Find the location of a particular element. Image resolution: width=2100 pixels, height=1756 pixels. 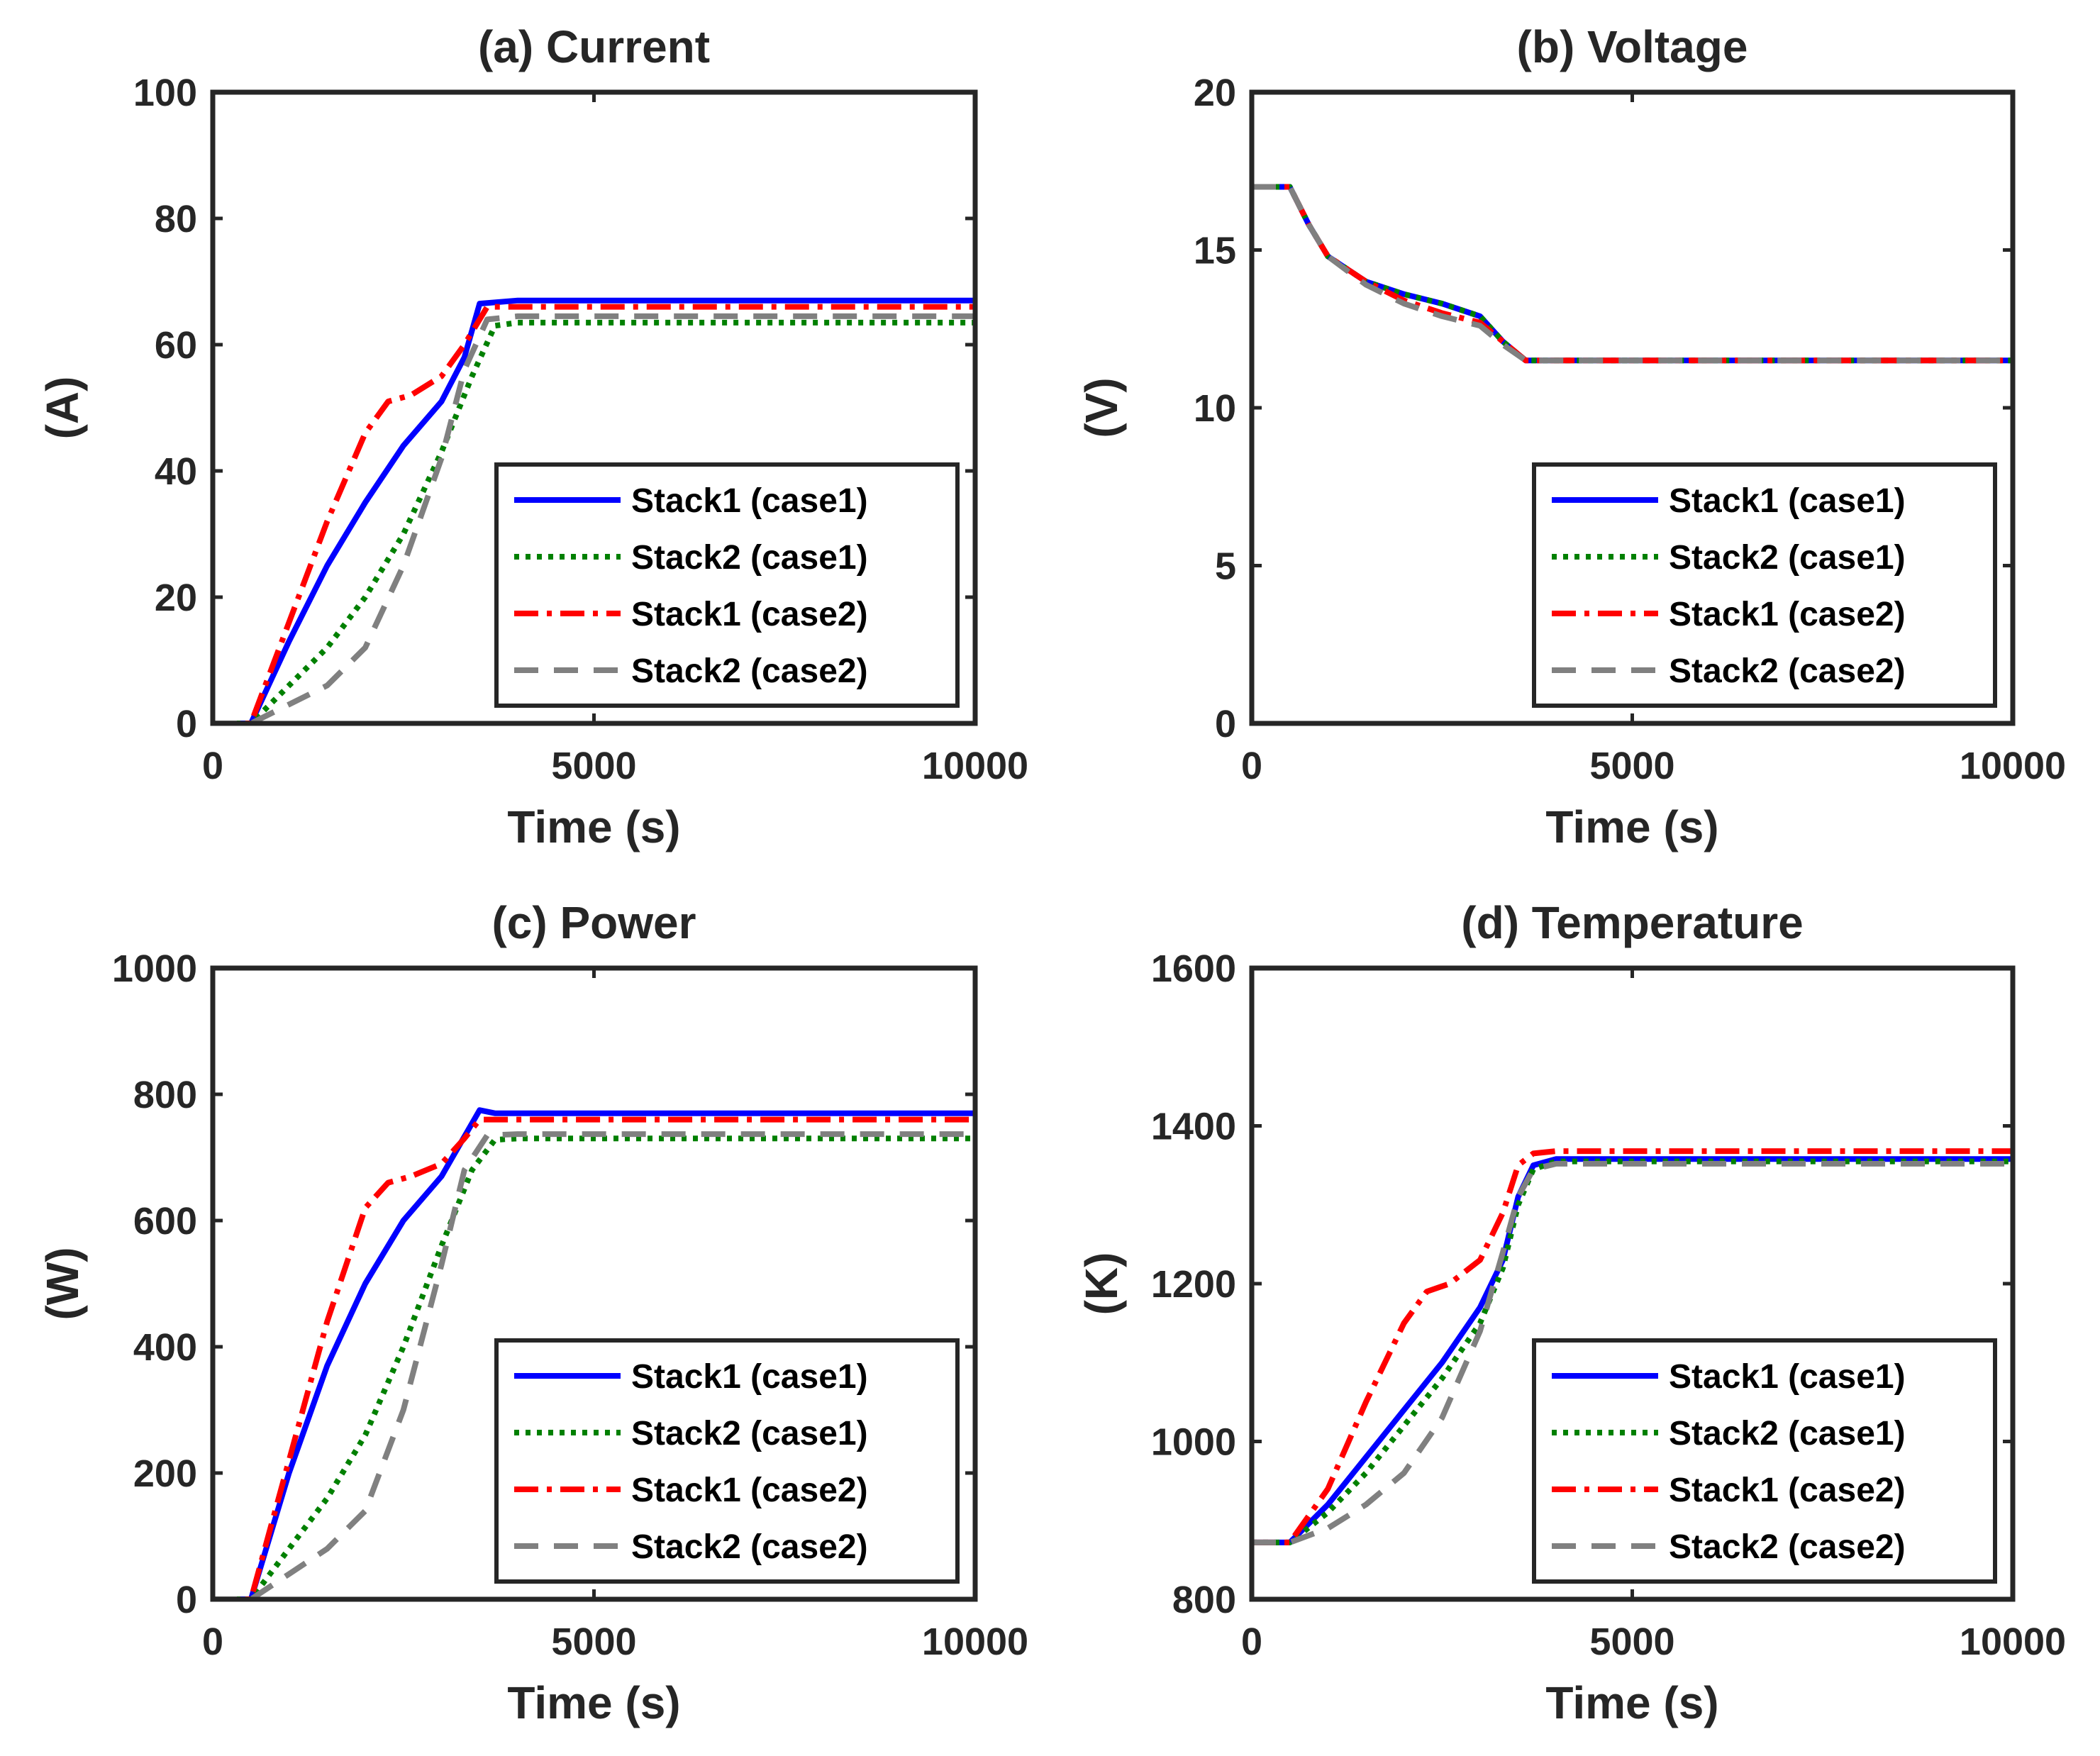

chart-4-legend-label-4: Stack2 (case2) is located at coordinates (1787, 1547).